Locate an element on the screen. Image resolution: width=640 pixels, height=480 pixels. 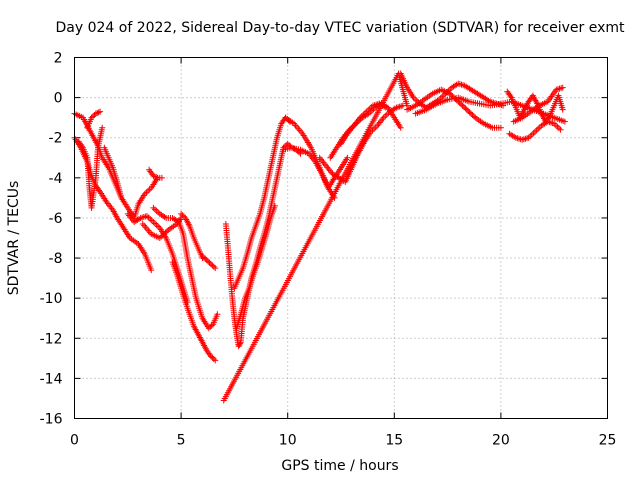
series-track-d is located at coordinates (94, 119).